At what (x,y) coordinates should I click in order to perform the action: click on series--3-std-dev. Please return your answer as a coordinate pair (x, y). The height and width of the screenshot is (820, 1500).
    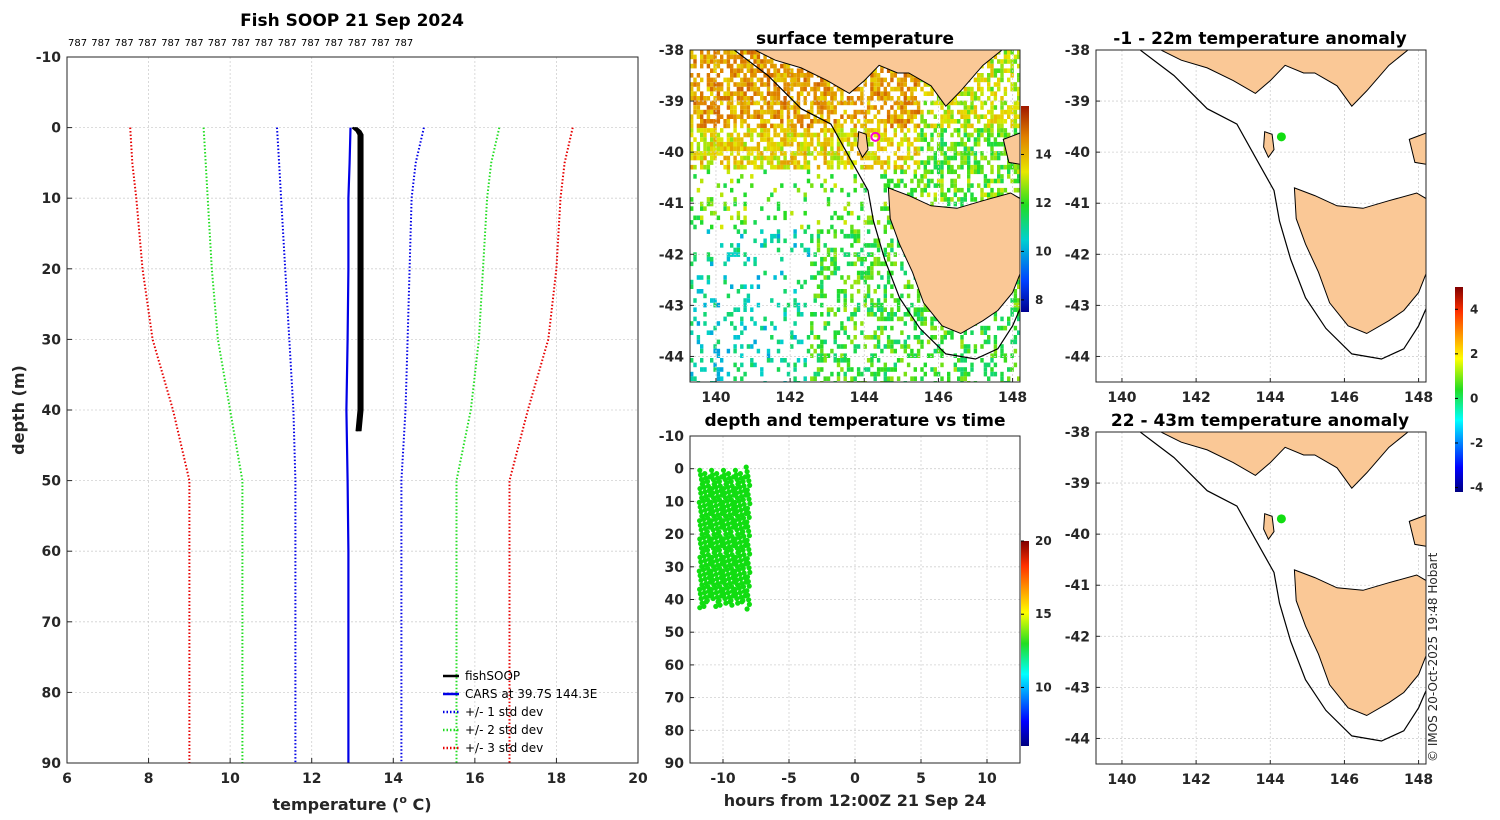
    Looking at the image, I should click on (160, 445).